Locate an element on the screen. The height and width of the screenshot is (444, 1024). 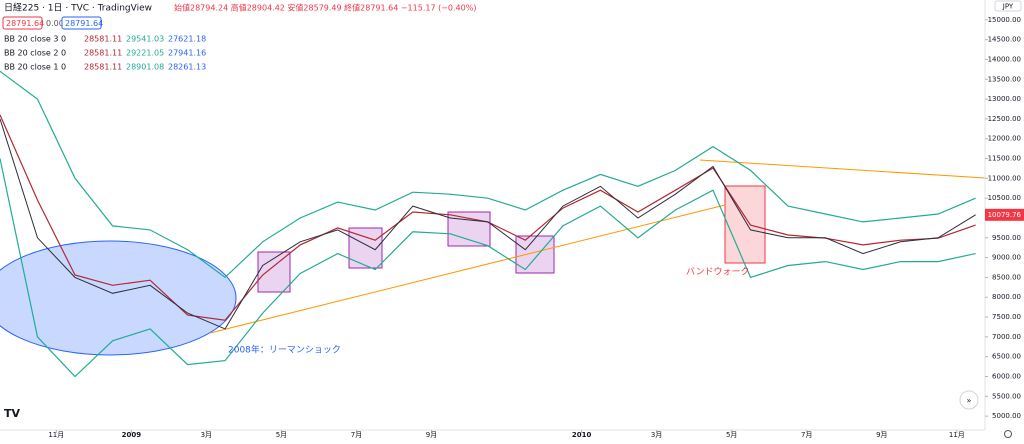
scroll-button is located at coordinates (969, 400).